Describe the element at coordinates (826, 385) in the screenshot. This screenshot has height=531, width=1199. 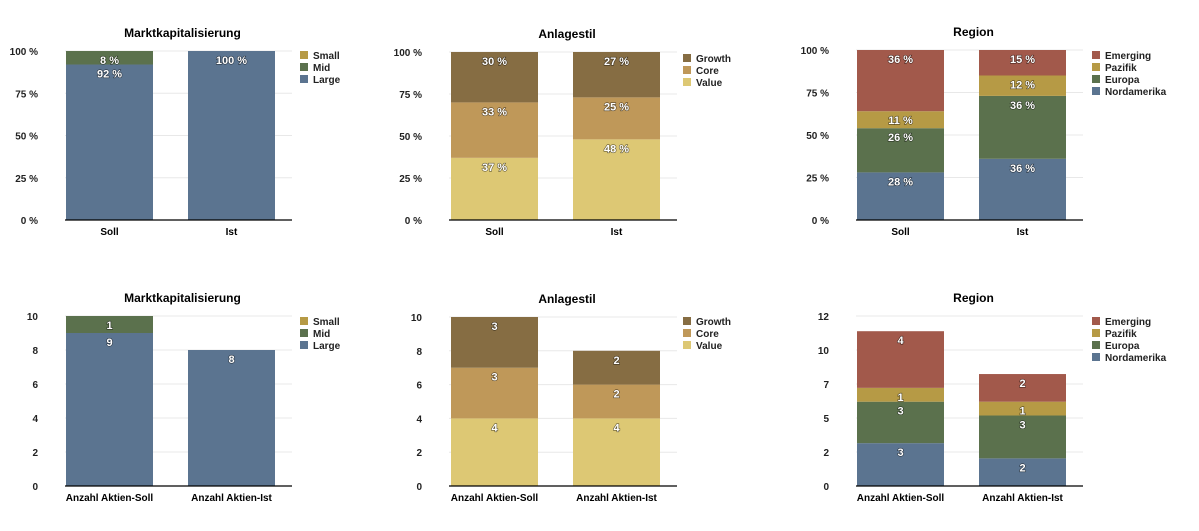
I see `y-tick-label: 7` at that location.